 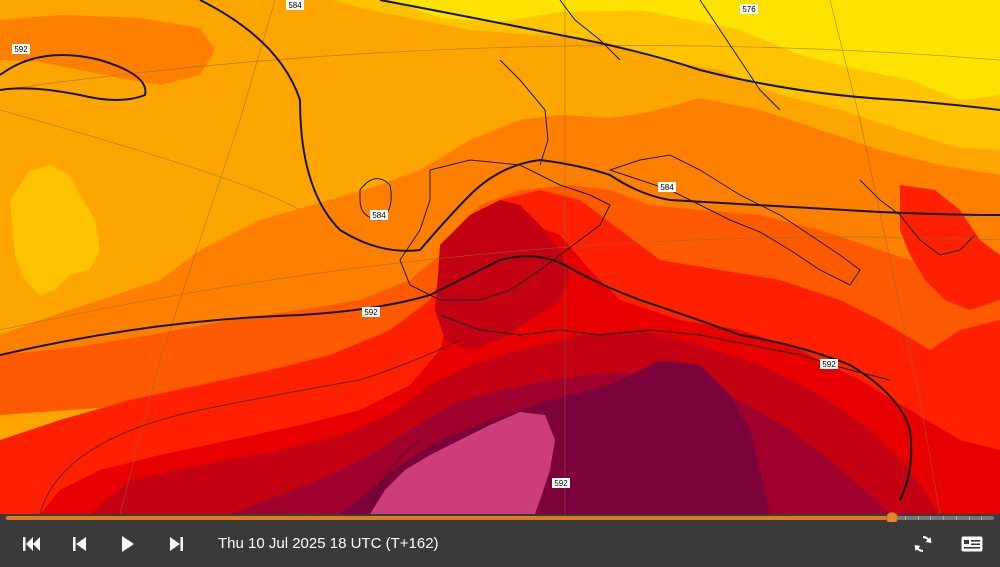 I want to click on legend-toggle-button, so click(x=972, y=544).